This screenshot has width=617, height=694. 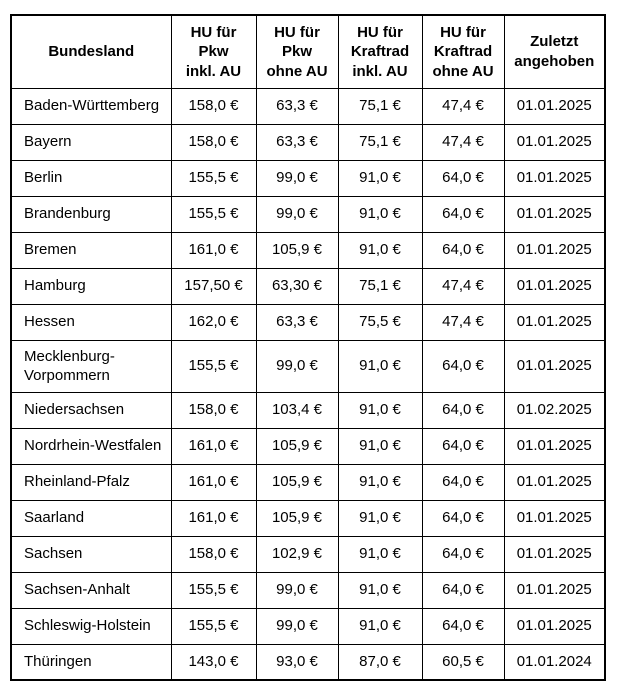 What do you see at coordinates (297, 51) in the screenshot?
I see `column-header: HU für Pkw ohne AU` at bounding box center [297, 51].